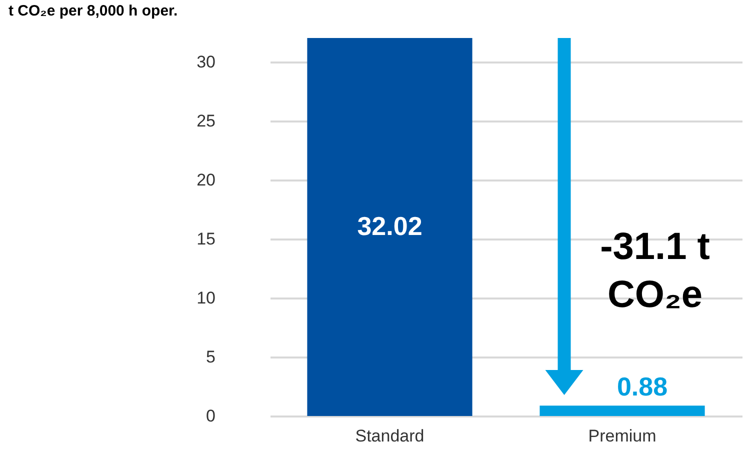 The height and width of the screenshot is (459, 747). Describe the element at coordinates (206, 298) in the screenshot. I see `y-tick-label: 10` at that location.